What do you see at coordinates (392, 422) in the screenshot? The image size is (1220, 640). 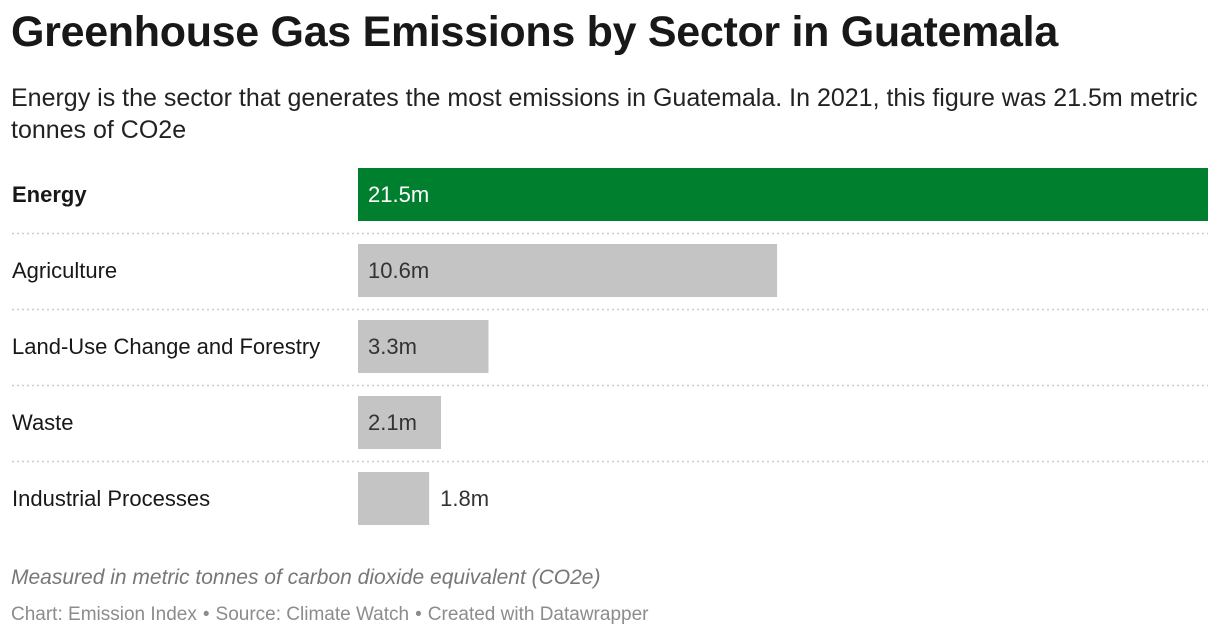 I see `value-label-waste: 2.1m` at bounding box center [392, 422].